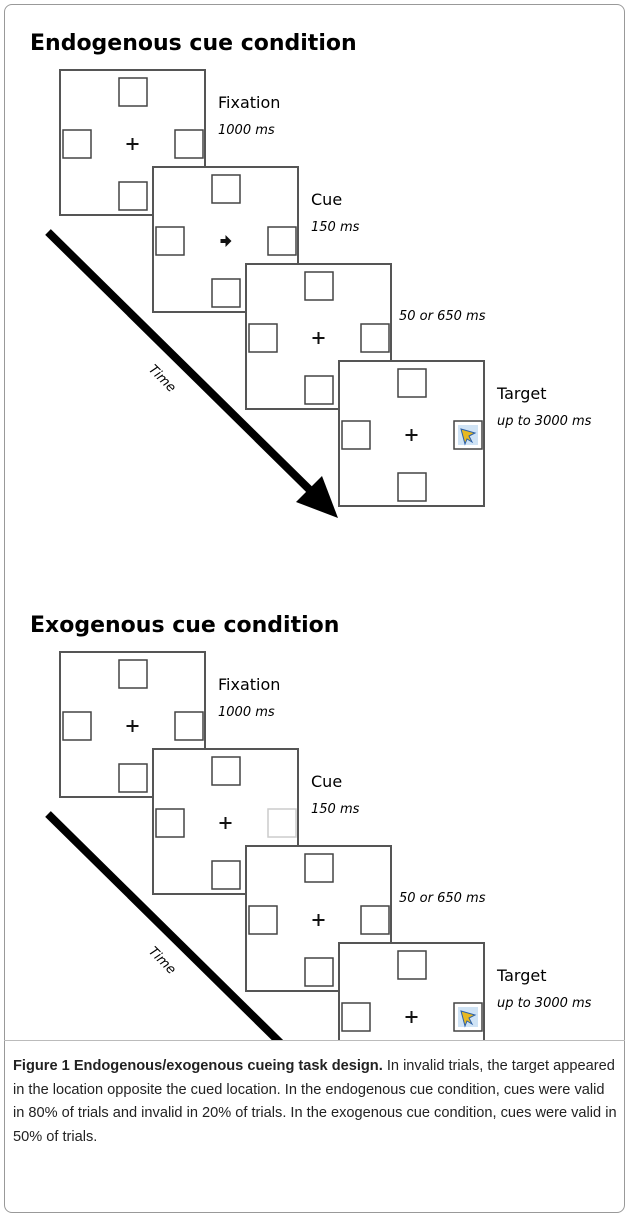  Describe the element at coordinates (41, 1066) in the screenshot. I see `caption-label: Figure 1` at that location.